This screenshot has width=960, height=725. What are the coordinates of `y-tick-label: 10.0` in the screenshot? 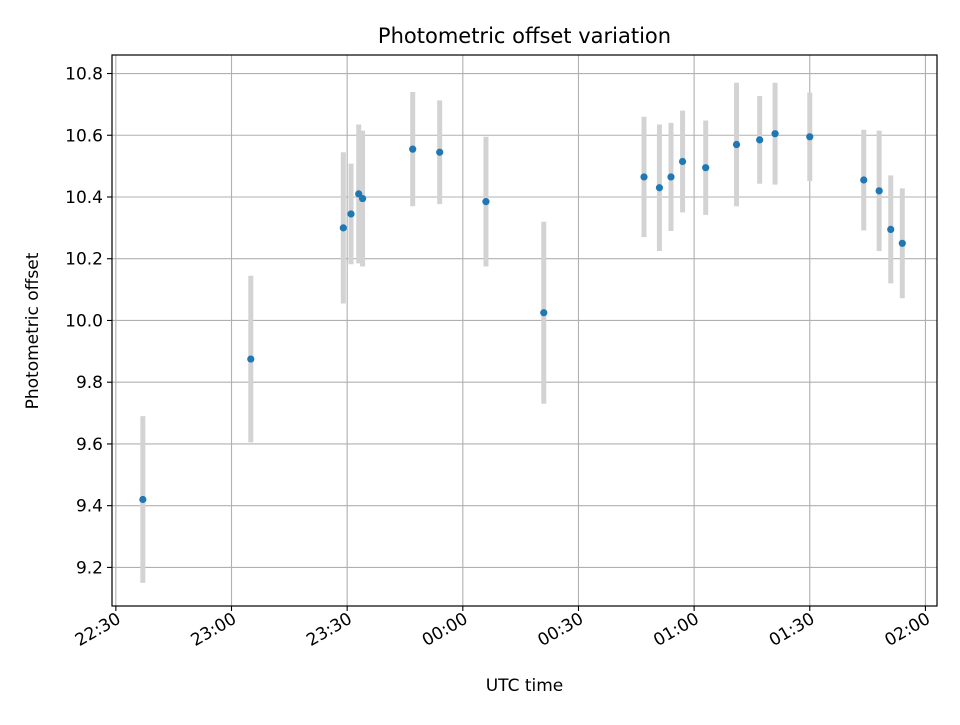 It's located at (84, 321).